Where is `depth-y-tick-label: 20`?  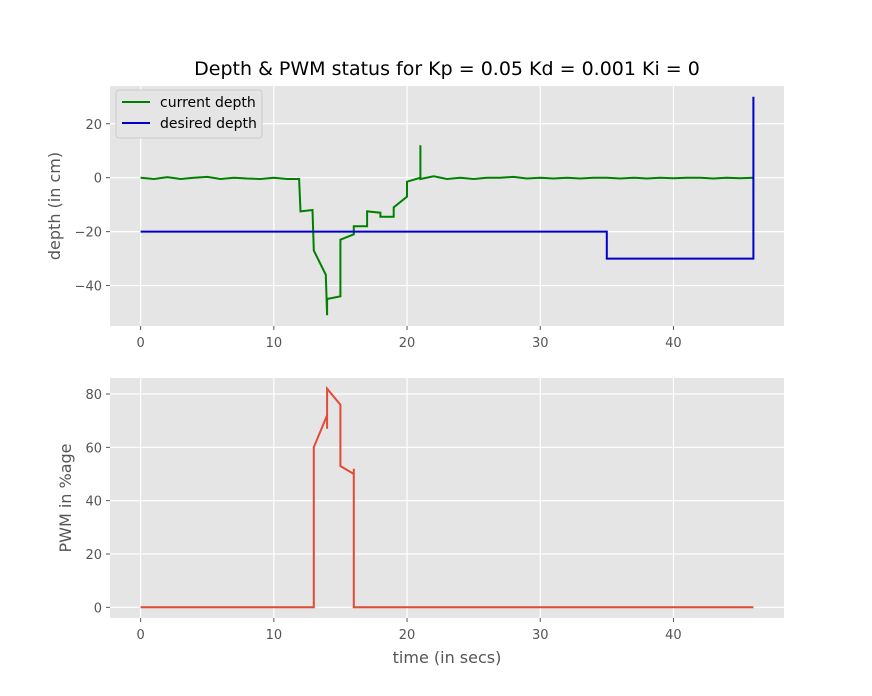 depth-y-tick-label: 20 is located at coordinates (93, 125).